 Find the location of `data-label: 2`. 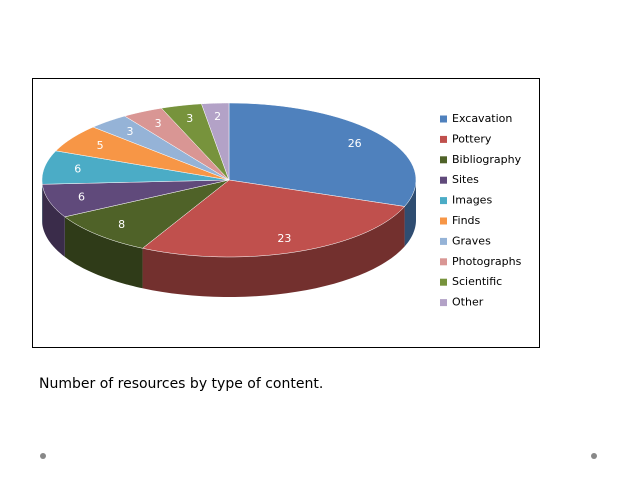

data-label: 2 is located at coordinates (217, 116).